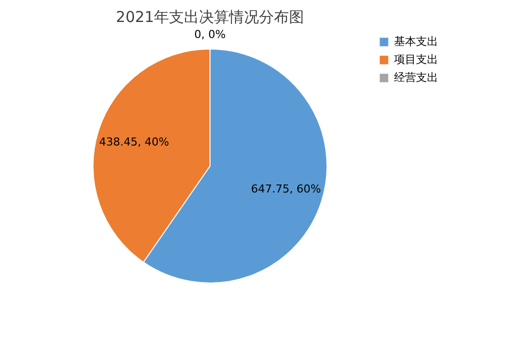 The image size is (519, 343). Describe the element at coordinates (210, 17) in the screenshot. I see `chart-title: 2021年支出决算情况分布图` at that location.